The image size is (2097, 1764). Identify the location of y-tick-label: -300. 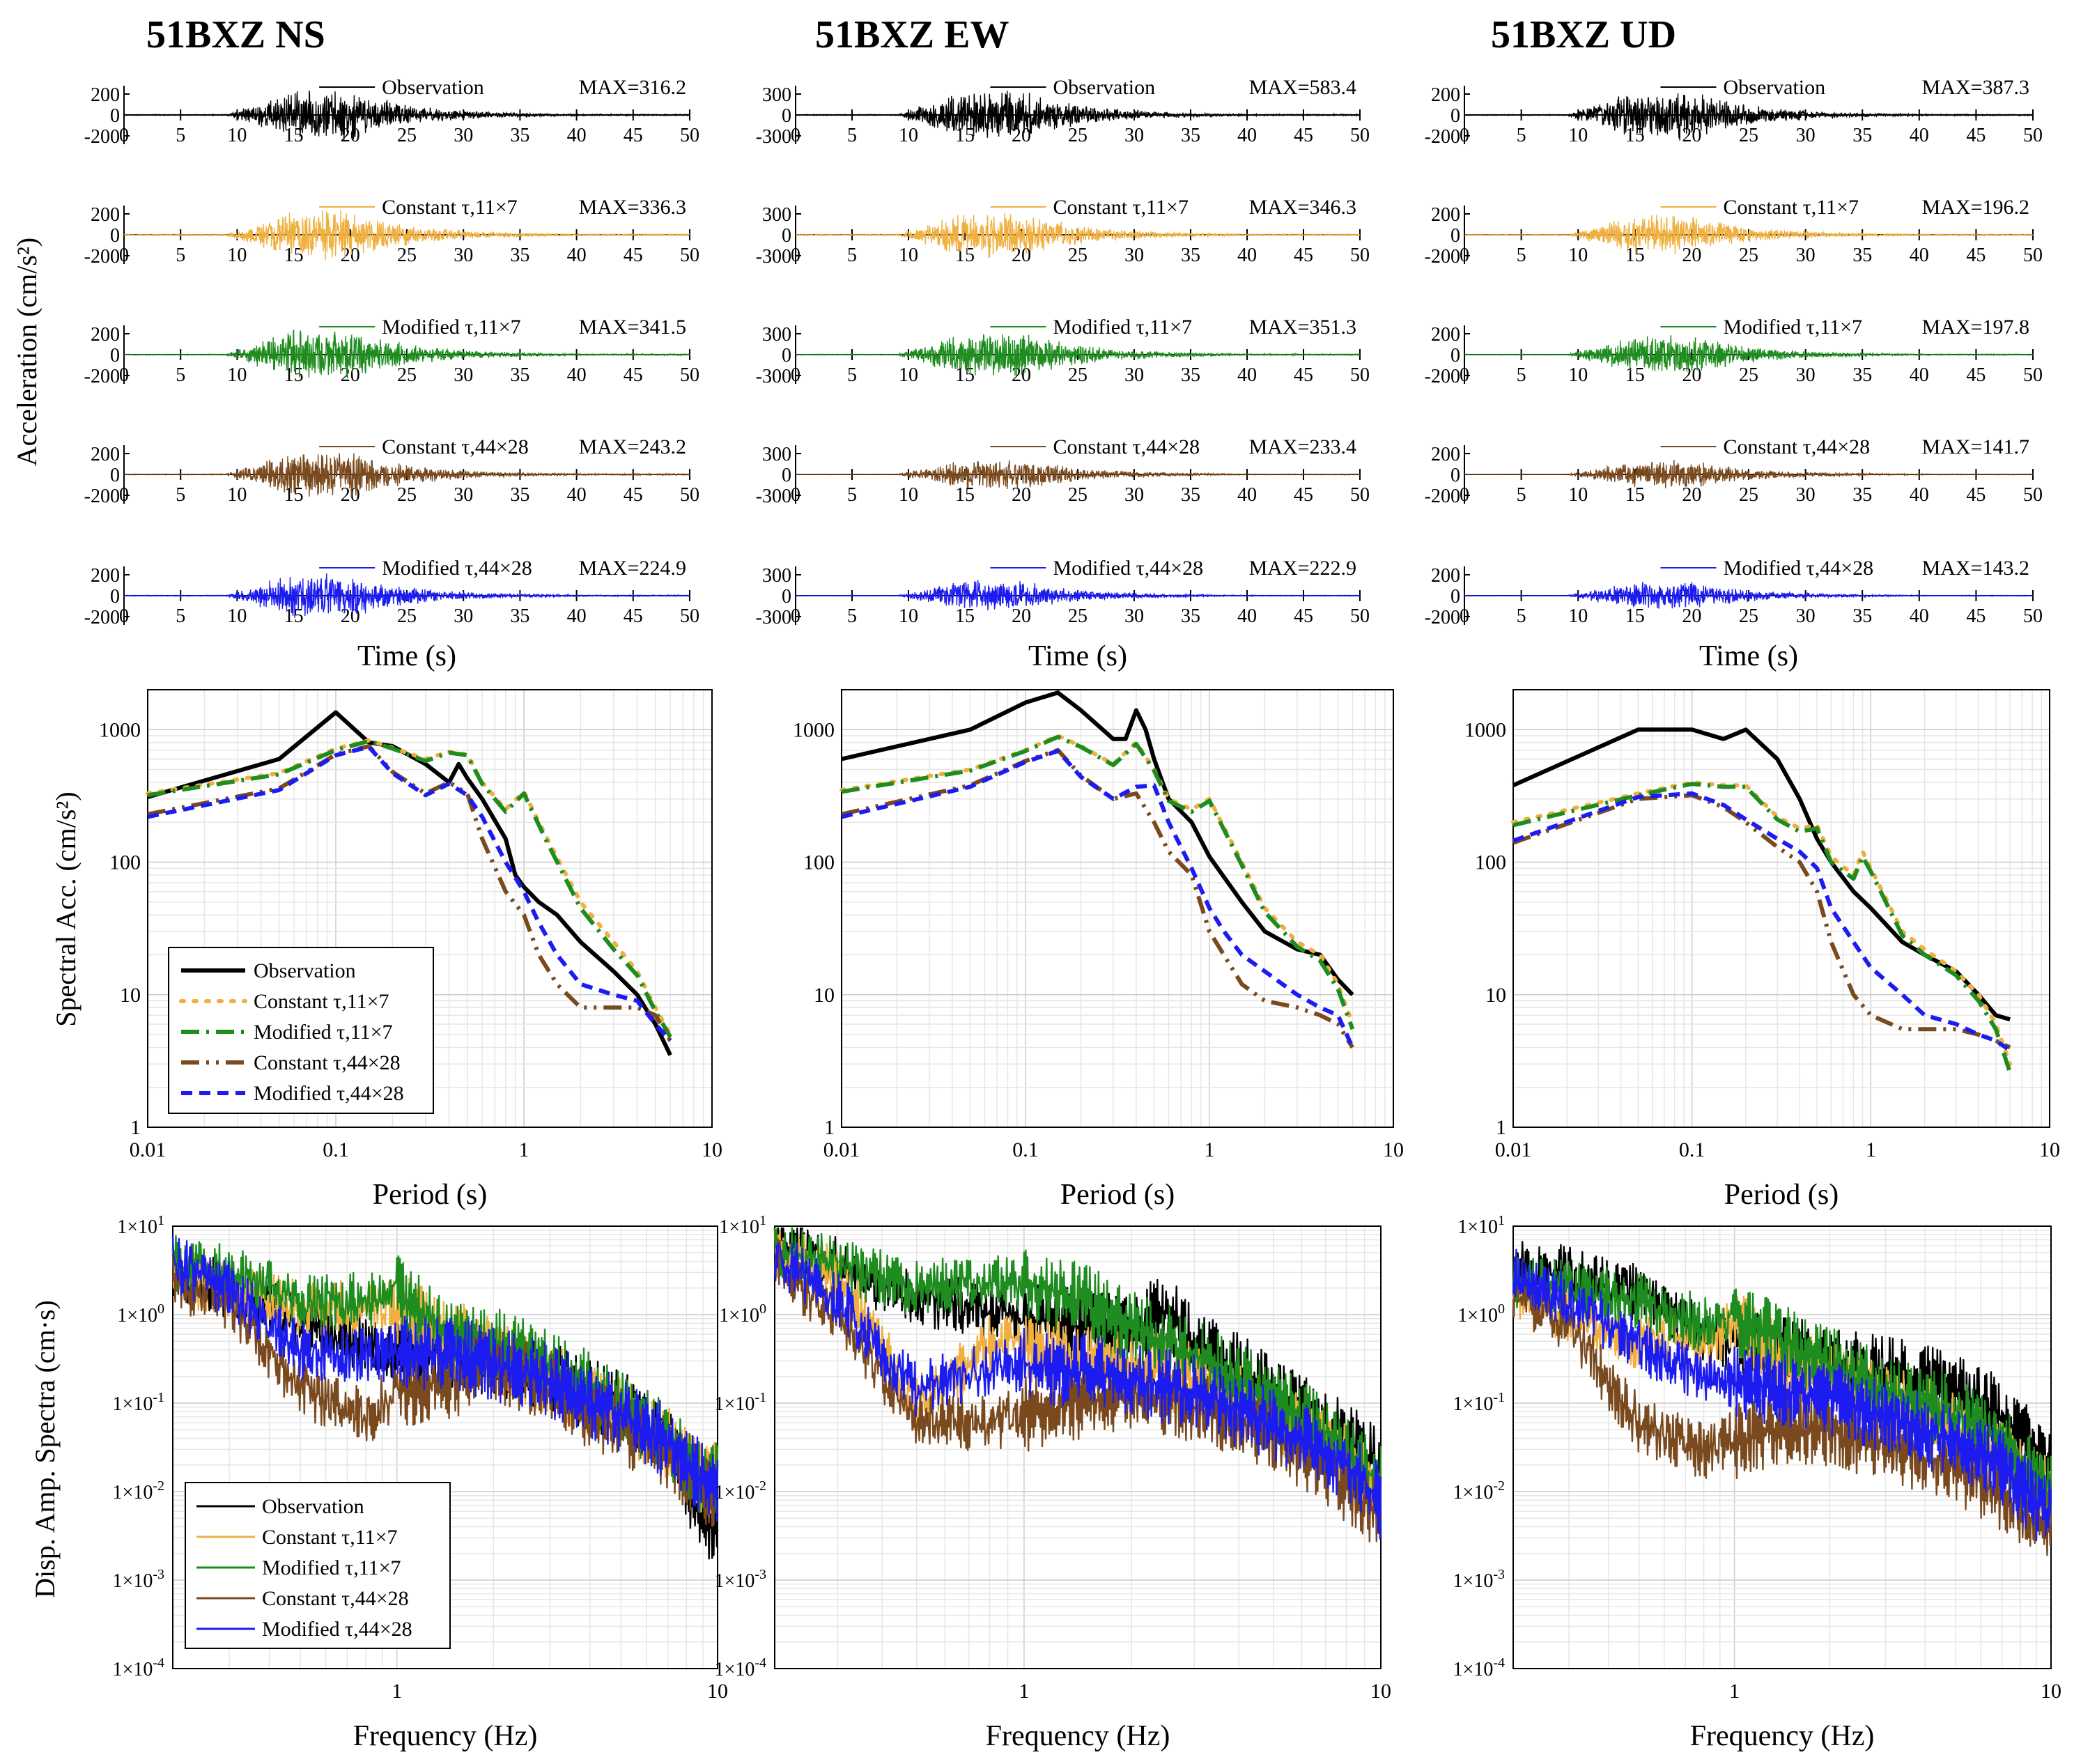
(773, 257).